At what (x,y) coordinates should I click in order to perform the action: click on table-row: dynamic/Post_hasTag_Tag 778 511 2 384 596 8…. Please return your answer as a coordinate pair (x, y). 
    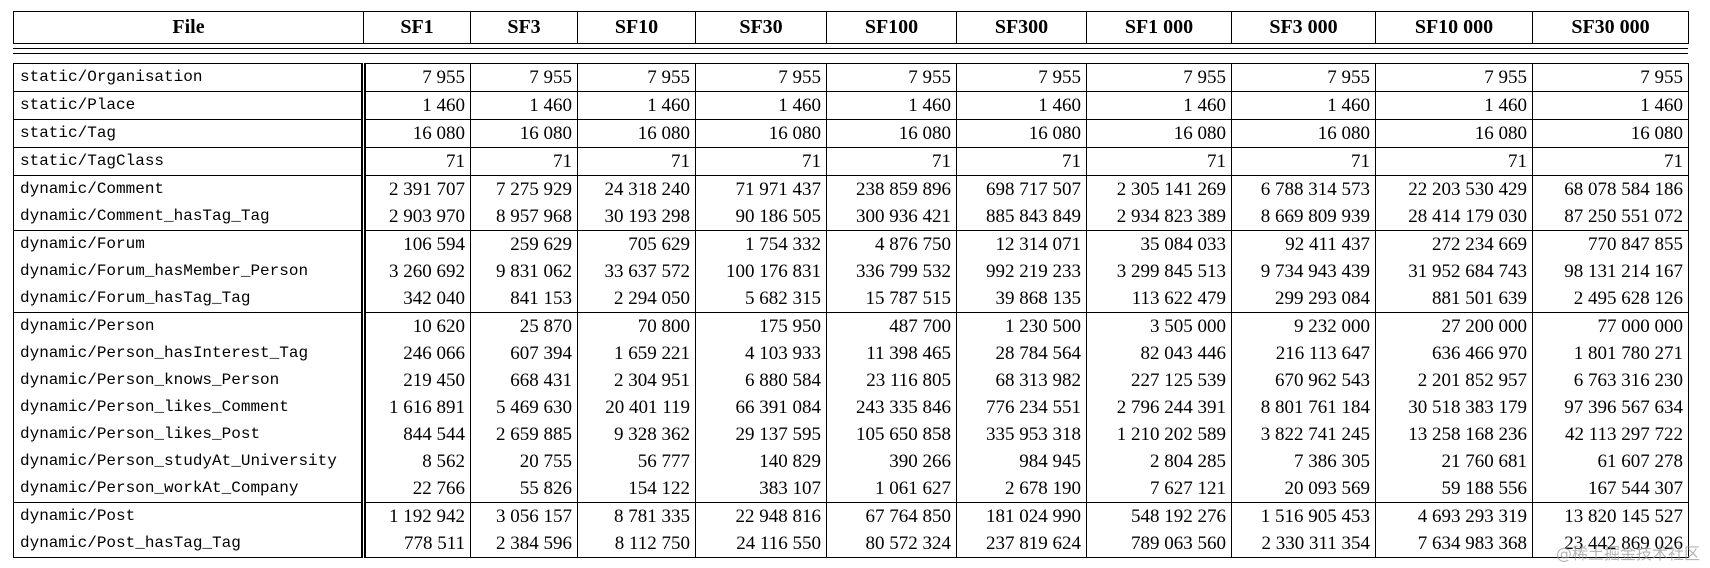
    Looking at the image, I should click on (851, 544).